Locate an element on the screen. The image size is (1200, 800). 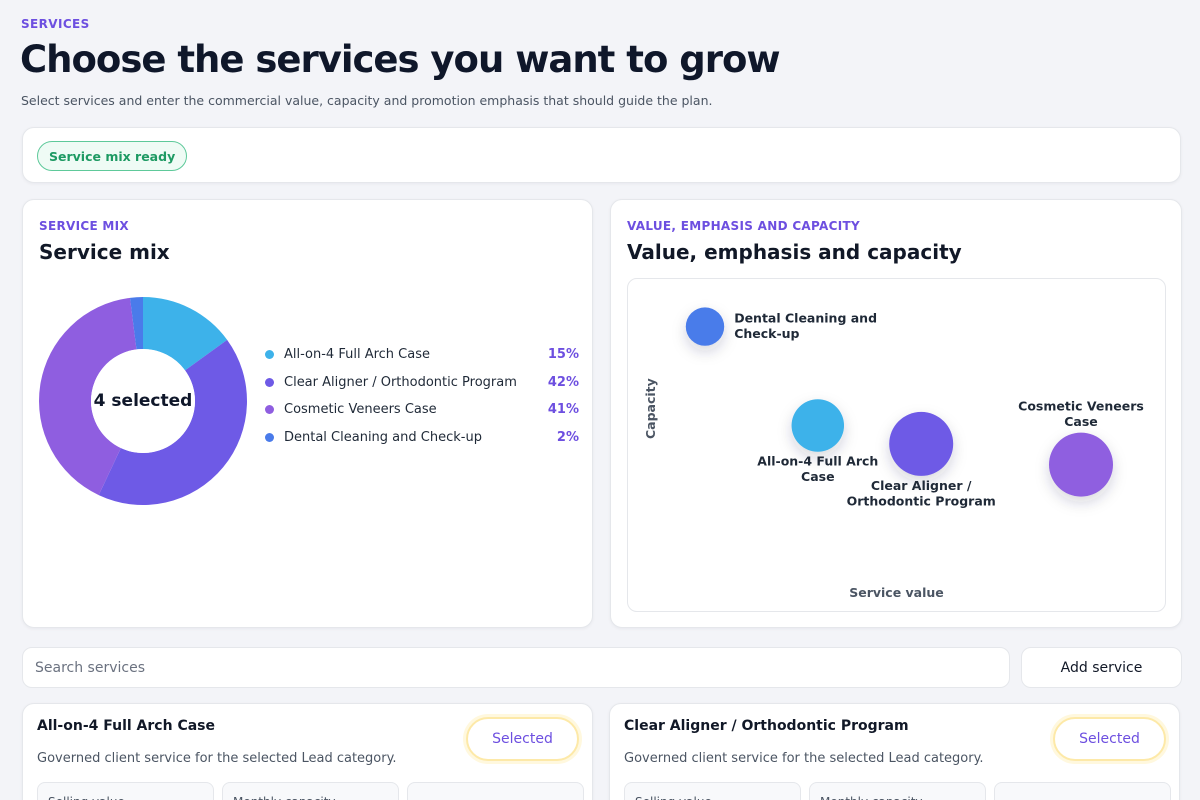
status-badge: Service mix ready is located at coordinates (112, 156).